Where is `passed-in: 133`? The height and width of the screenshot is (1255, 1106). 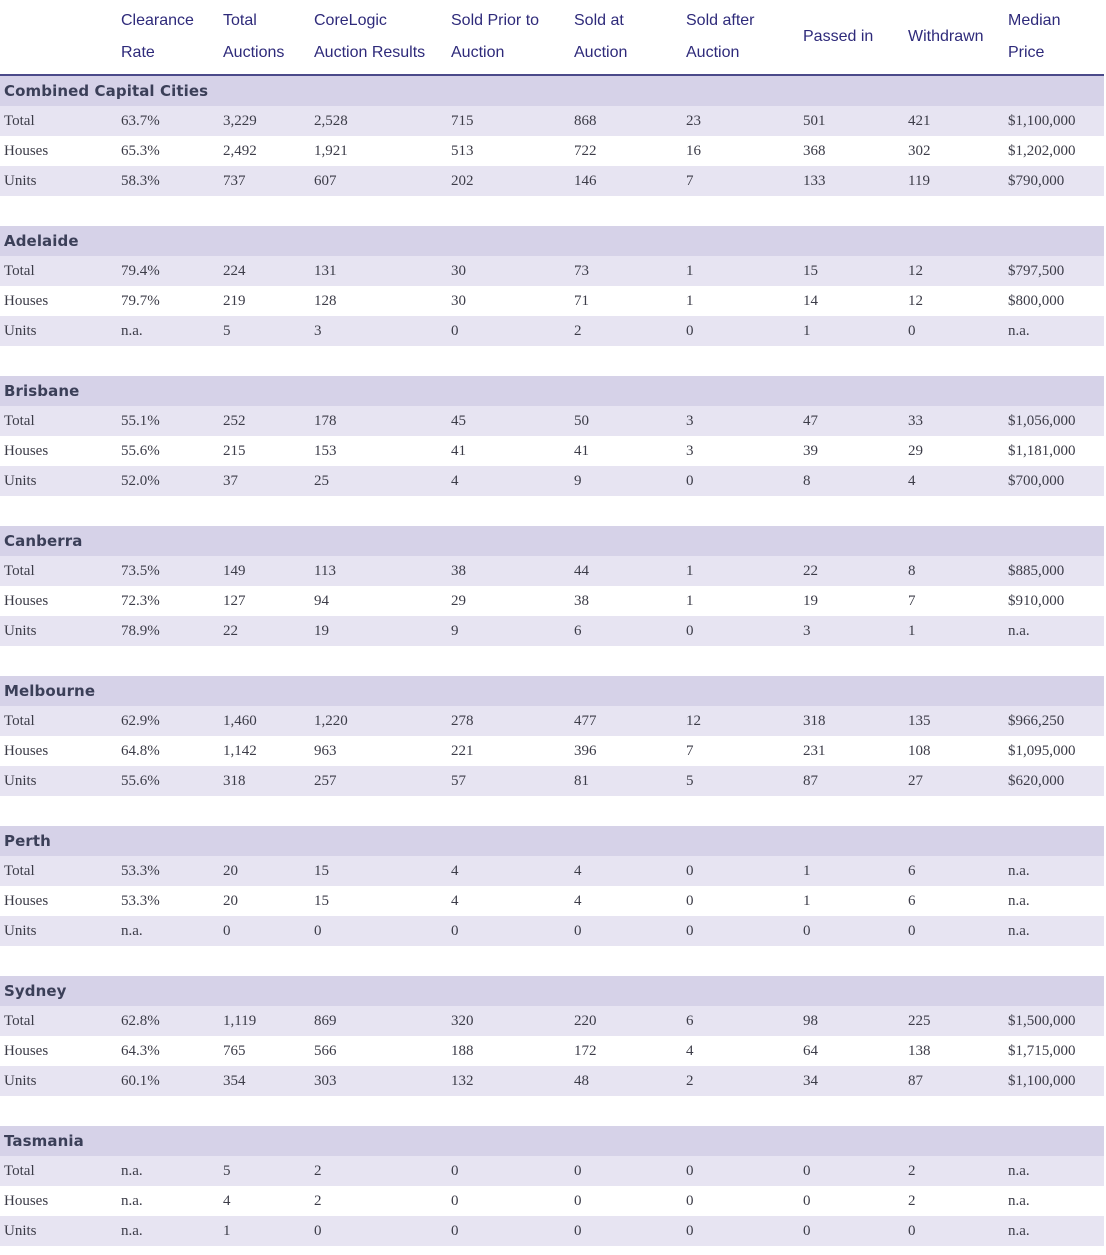 passed-in: 133 is located at coordinates (851, 181).